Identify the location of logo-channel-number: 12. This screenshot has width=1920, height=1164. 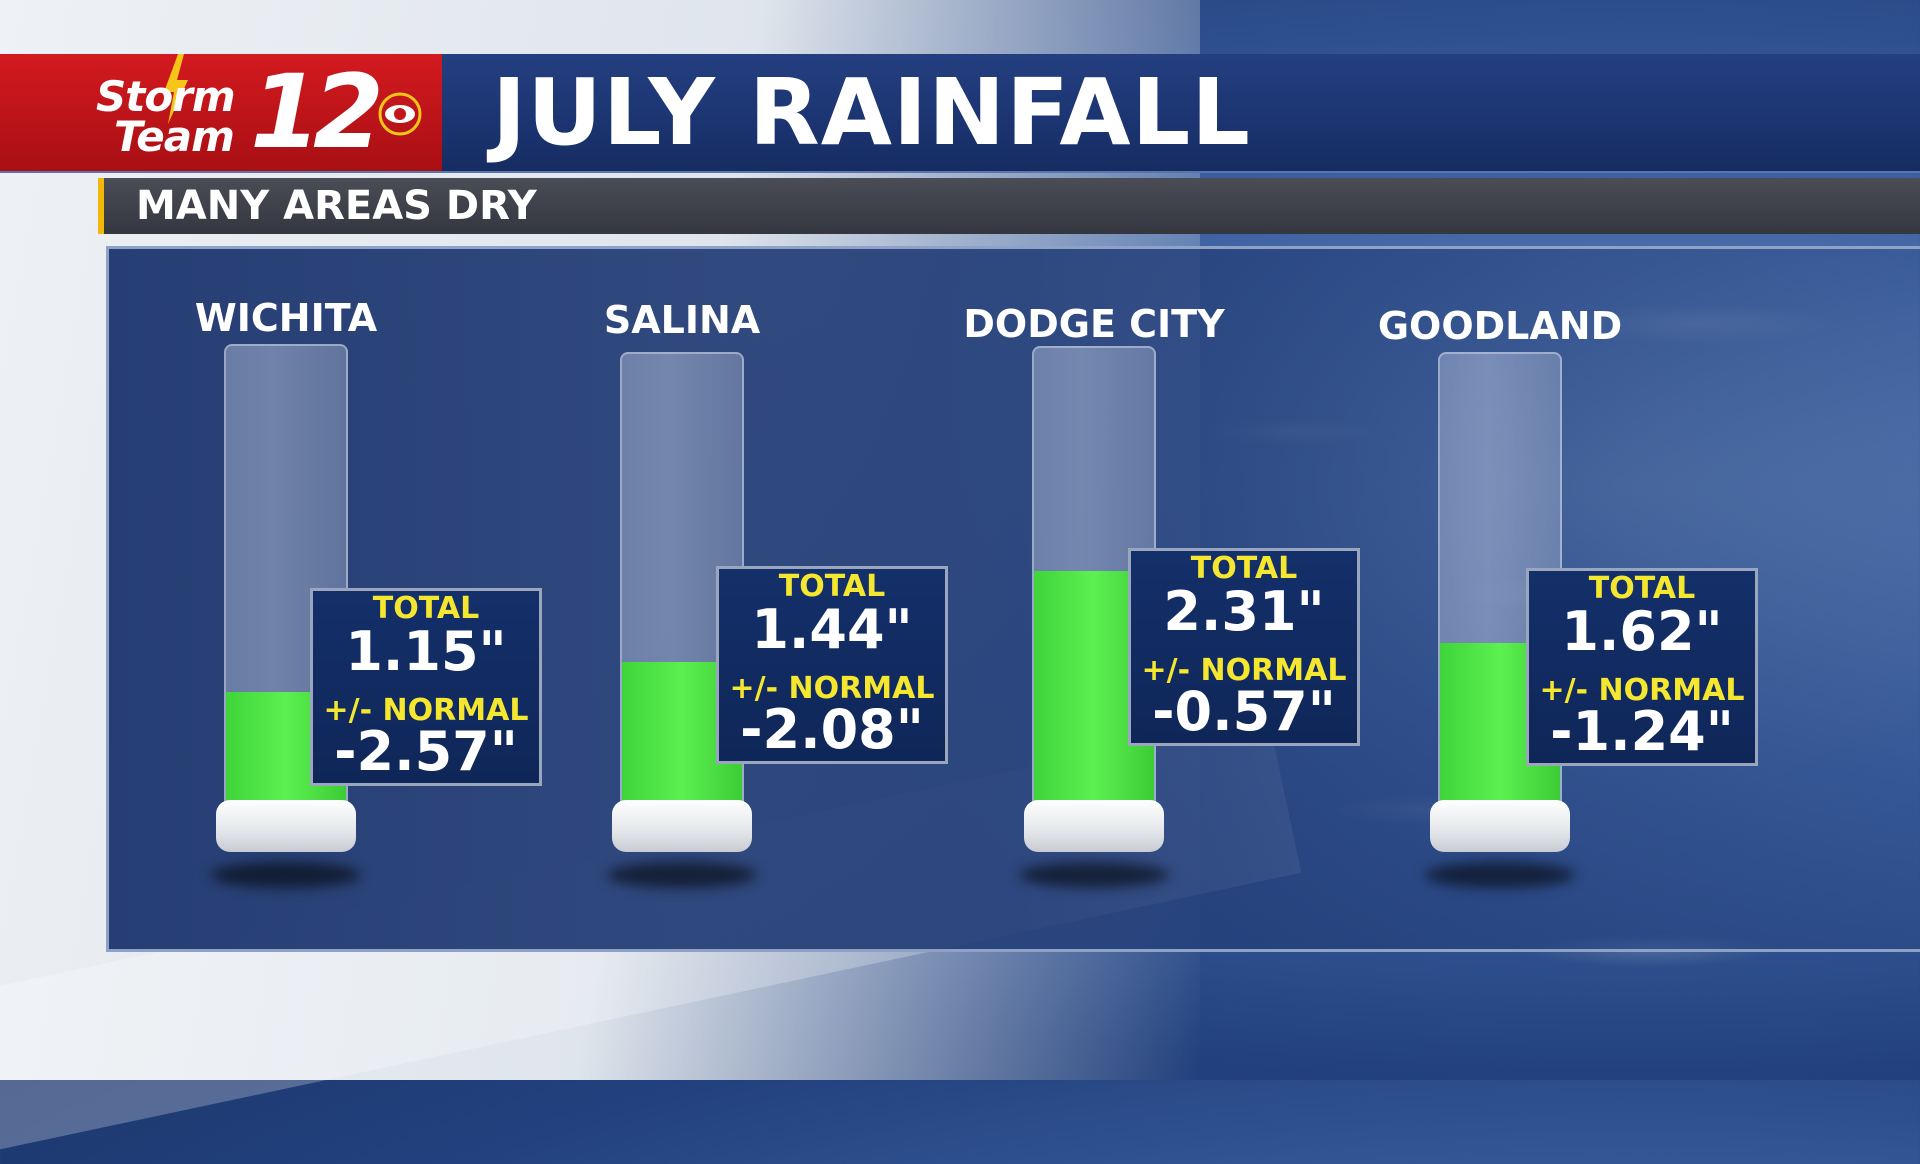
(317, 112).